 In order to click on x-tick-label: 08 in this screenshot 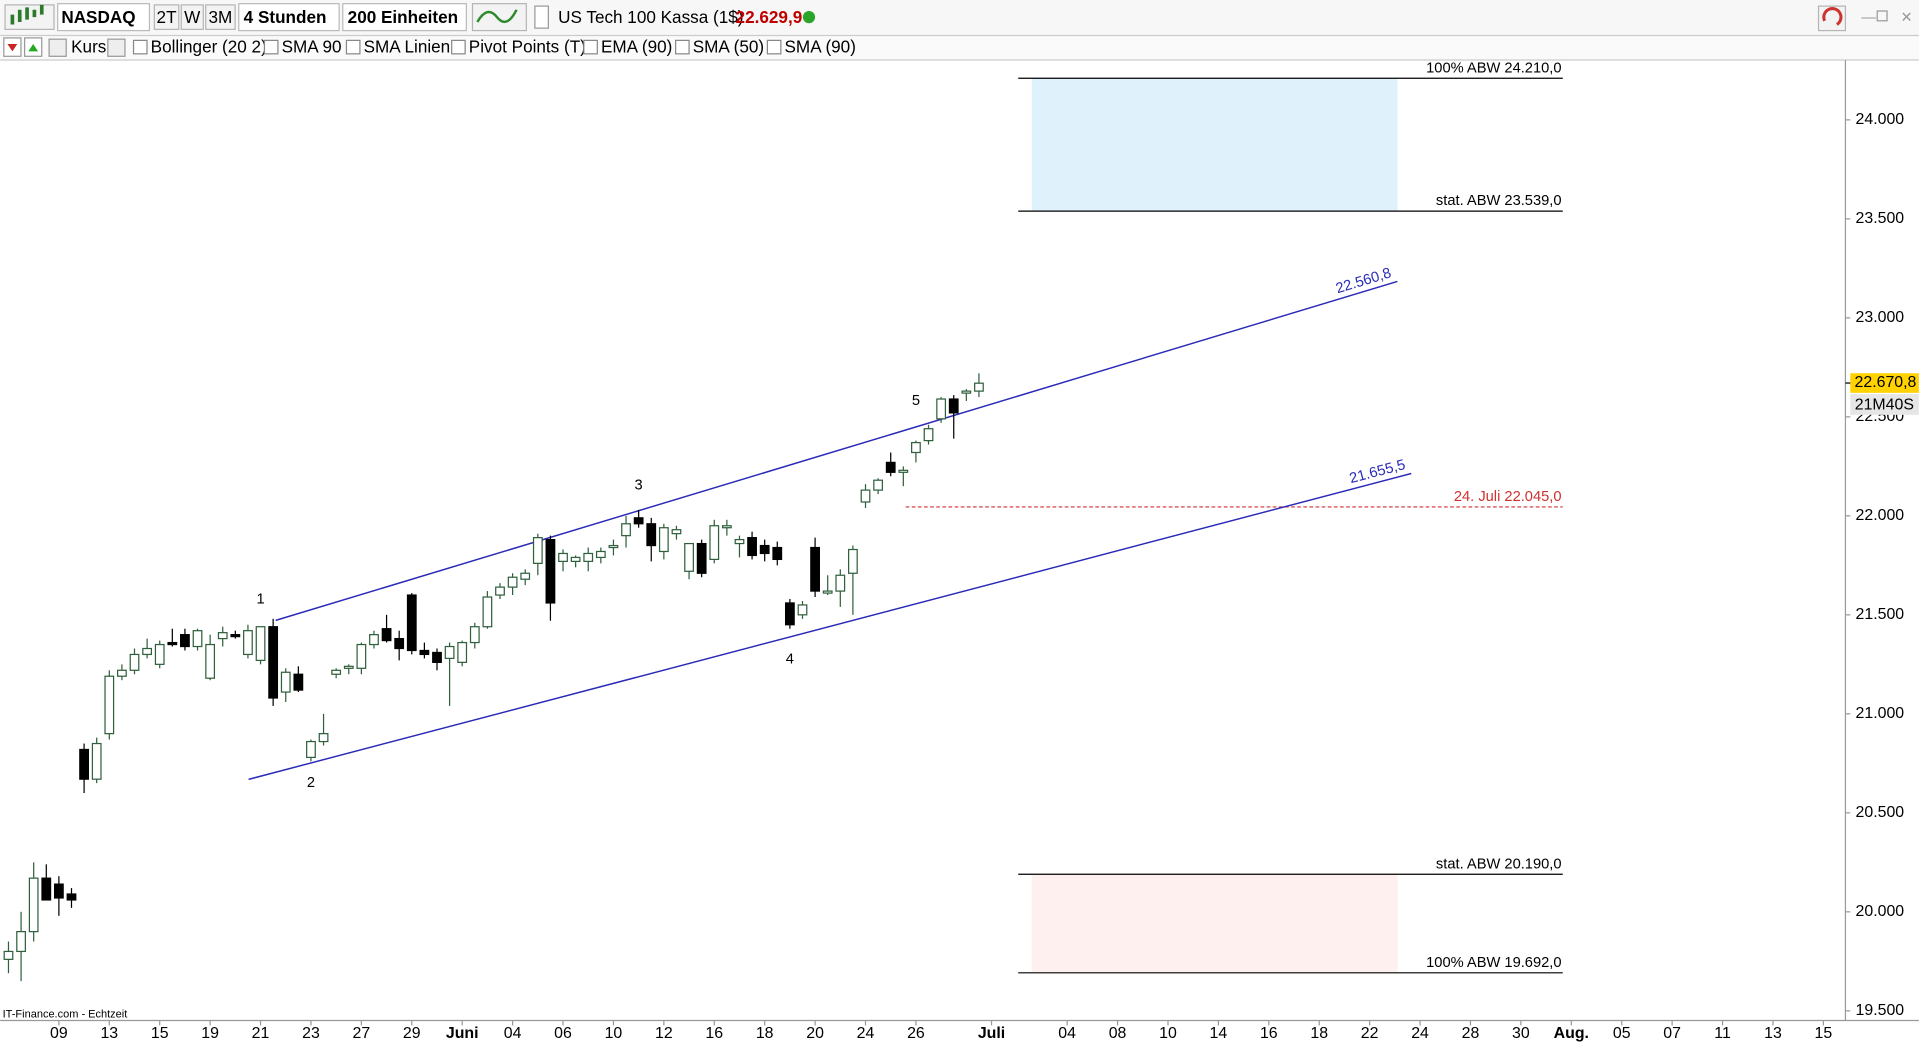, I will do `click(1118, 1033)`.